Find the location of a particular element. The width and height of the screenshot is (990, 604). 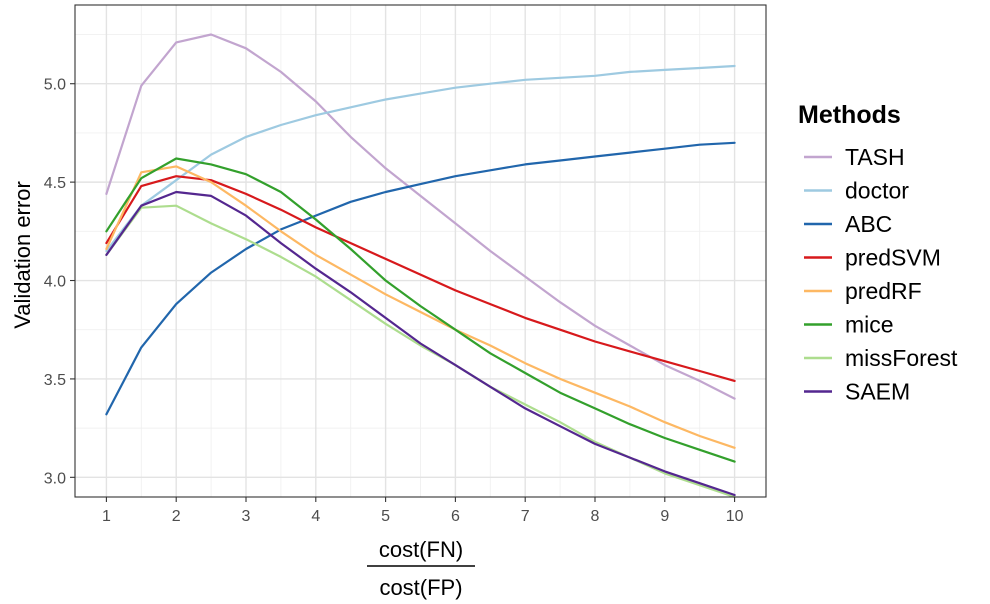

legend-item-predsvm: predSVM is located at coordinates (872, 258).